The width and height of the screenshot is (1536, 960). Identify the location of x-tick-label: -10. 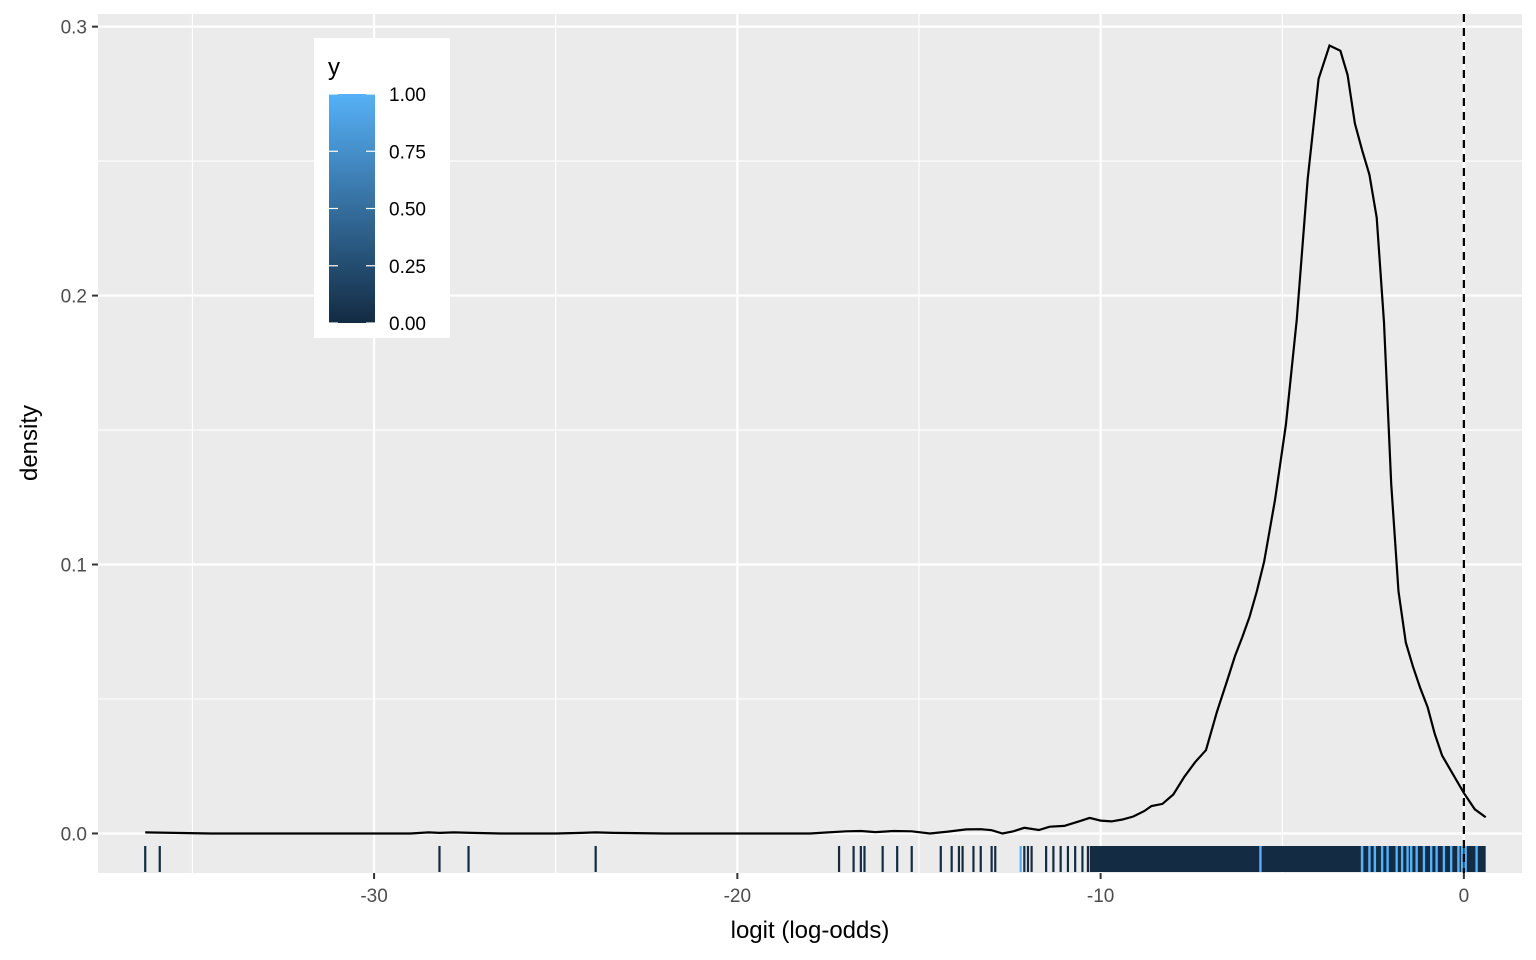
(1100, 896).